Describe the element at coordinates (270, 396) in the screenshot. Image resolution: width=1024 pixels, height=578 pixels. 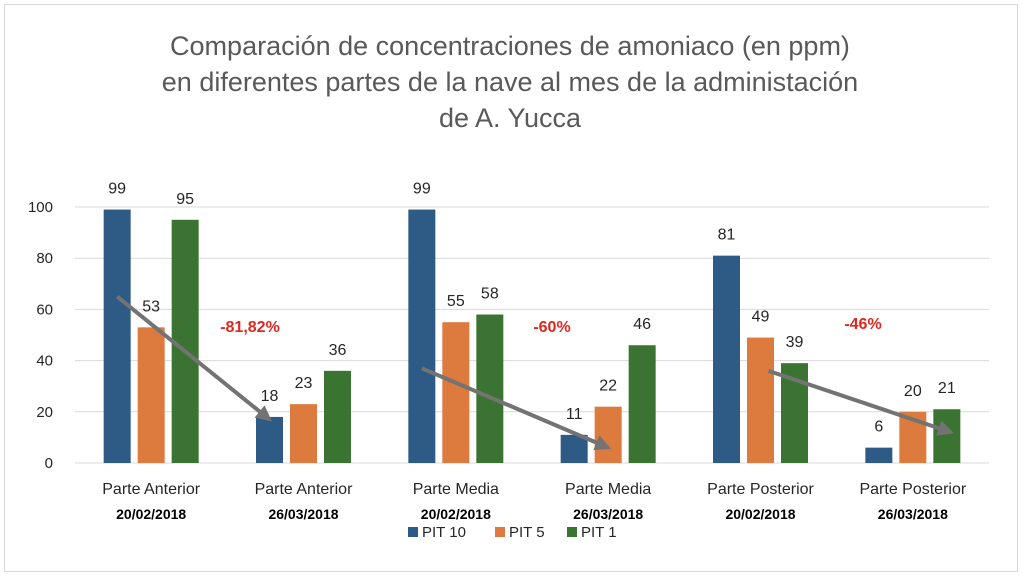
I see `data-label: 18` at that location.